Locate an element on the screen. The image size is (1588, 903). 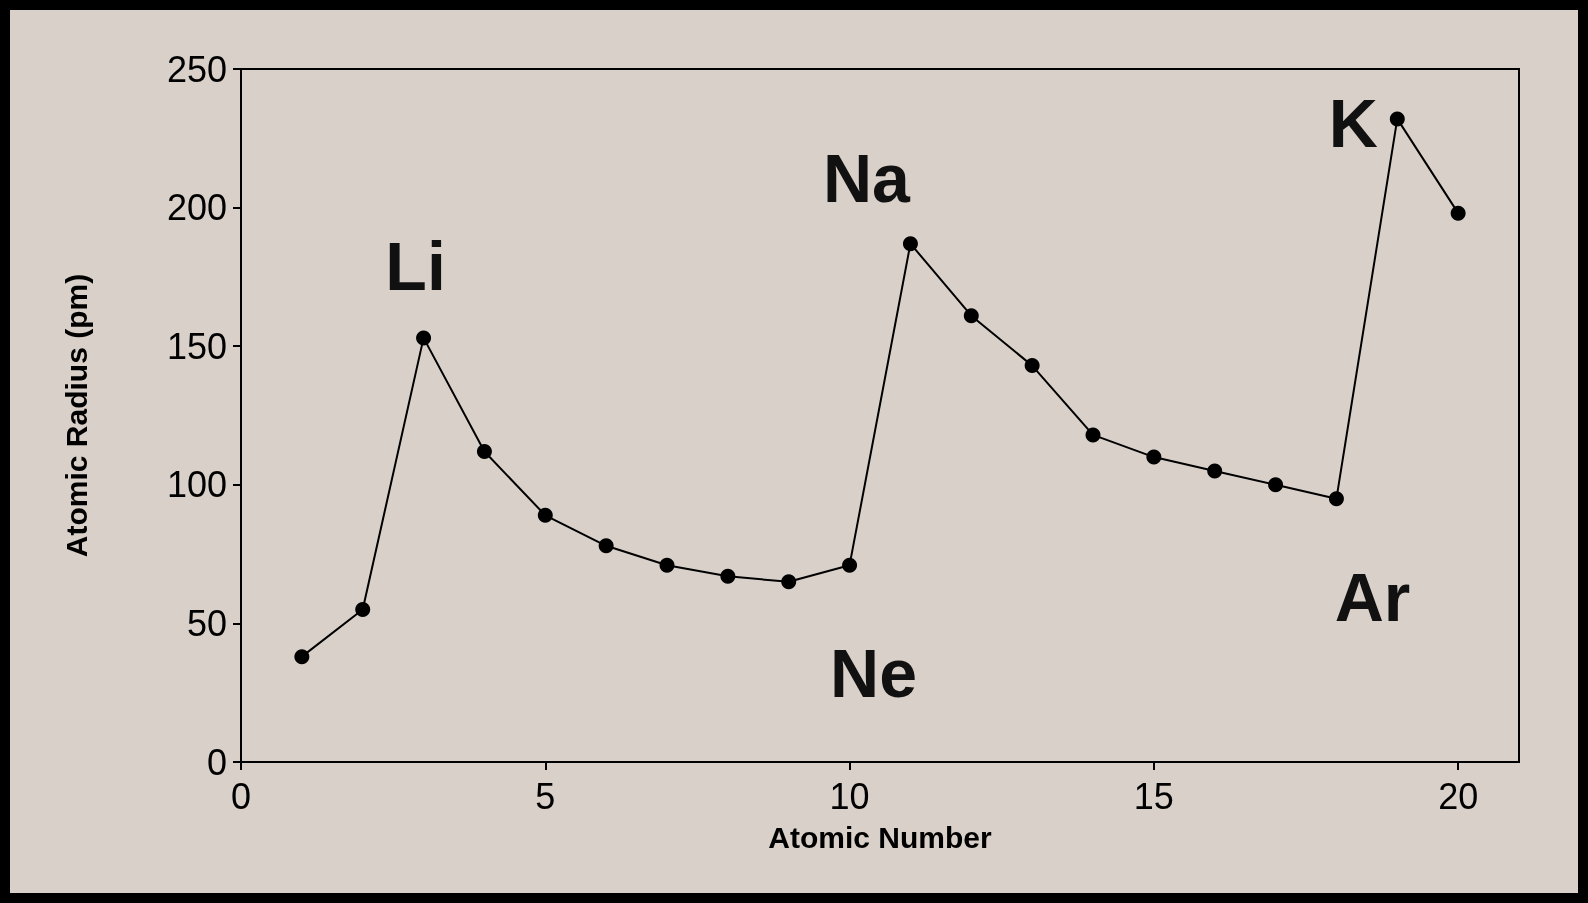
y-axis-title: Atomic Radius (pm) is located at coordinates (76, 415).